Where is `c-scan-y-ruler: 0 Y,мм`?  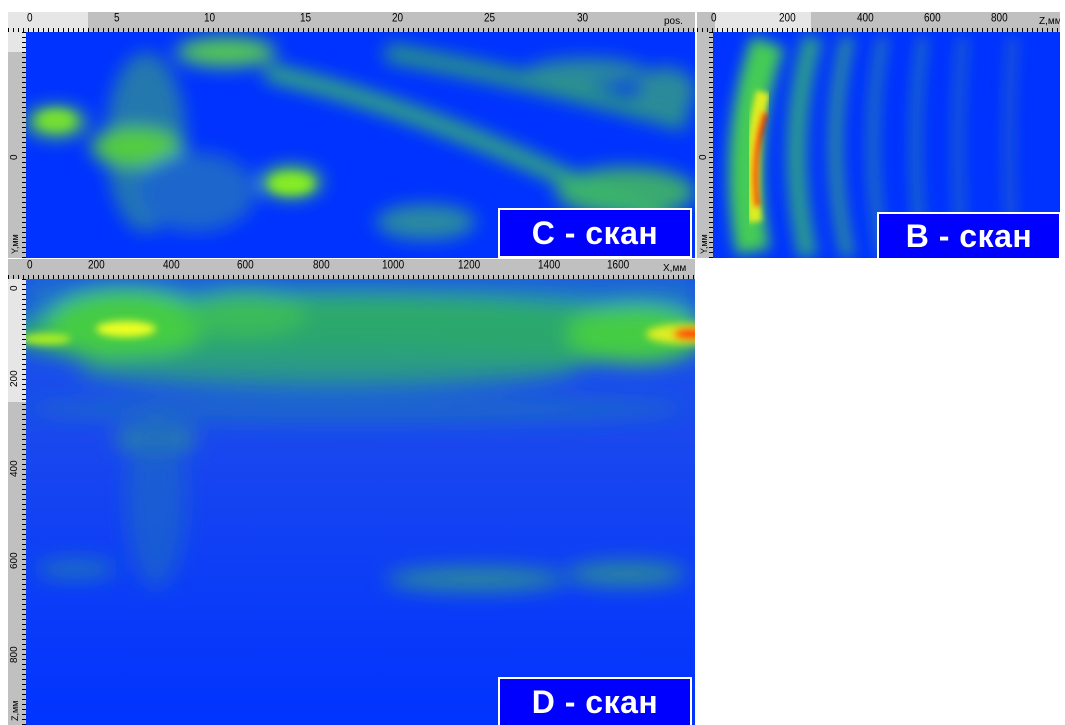
c-scan-y-ruler: 0 Y,мм is located at coordinates (17, 145).